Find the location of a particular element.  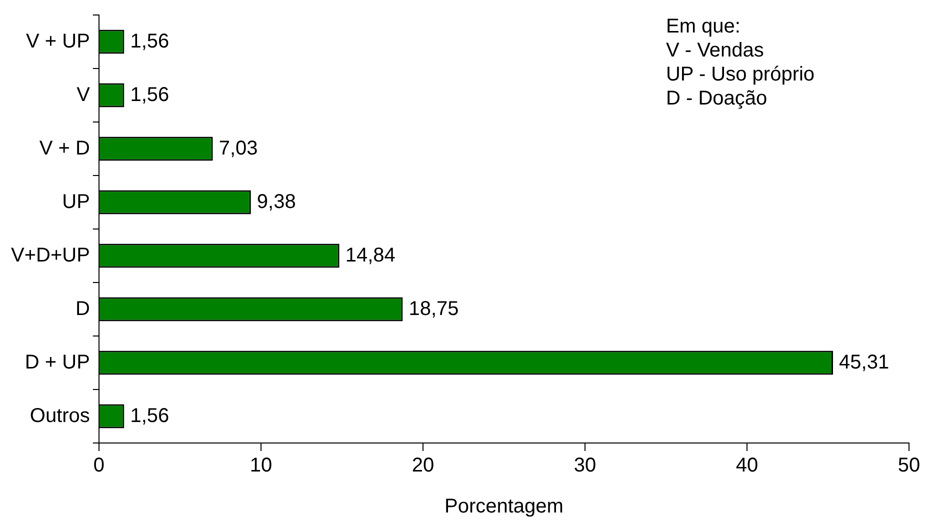

y-tick-label: Outros is located at coordinates (60, 415).